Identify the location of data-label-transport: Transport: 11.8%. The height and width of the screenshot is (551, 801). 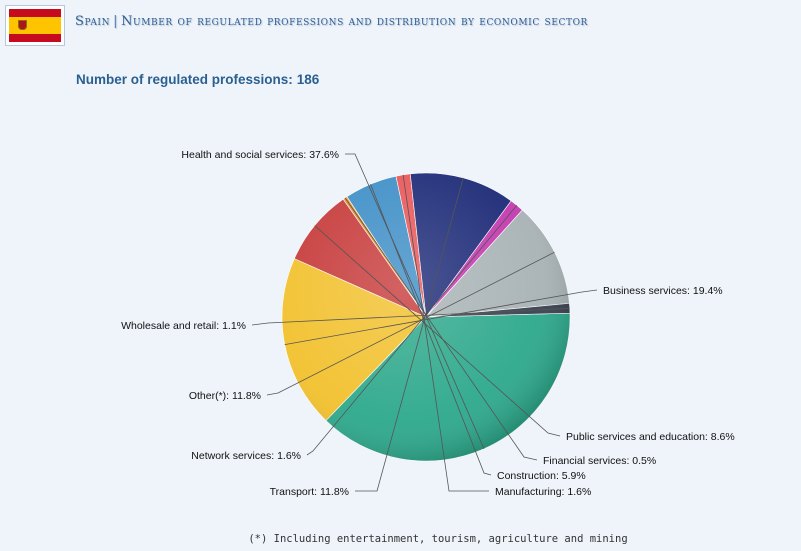
(309, 492).